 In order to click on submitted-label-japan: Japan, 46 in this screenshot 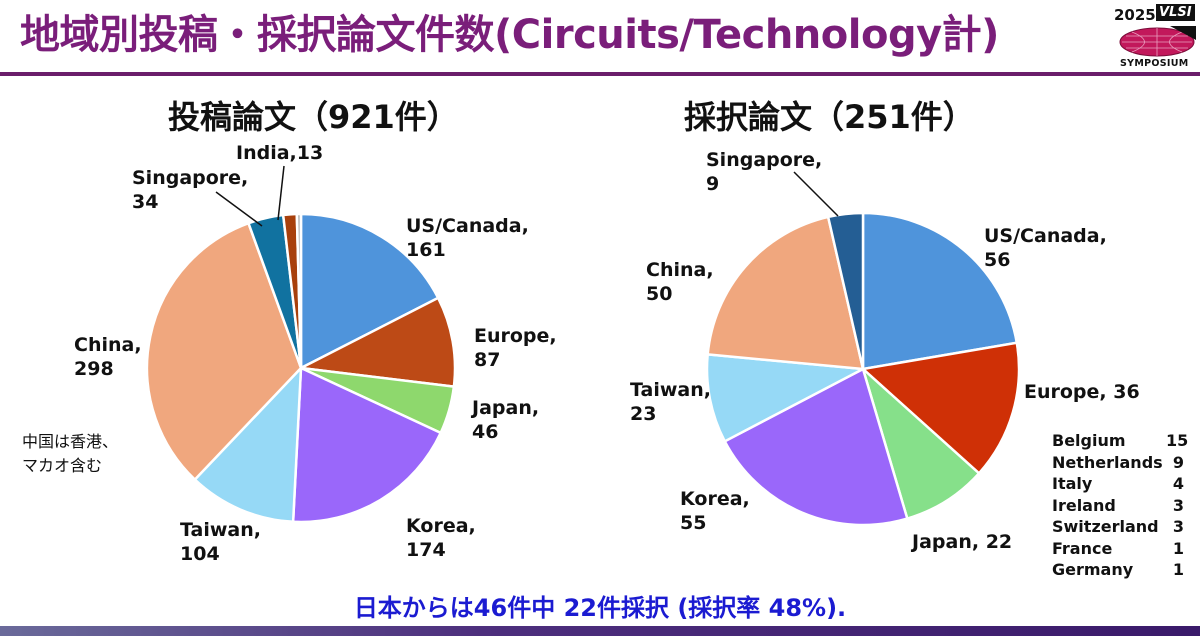, I will do `click(506, 420)`.